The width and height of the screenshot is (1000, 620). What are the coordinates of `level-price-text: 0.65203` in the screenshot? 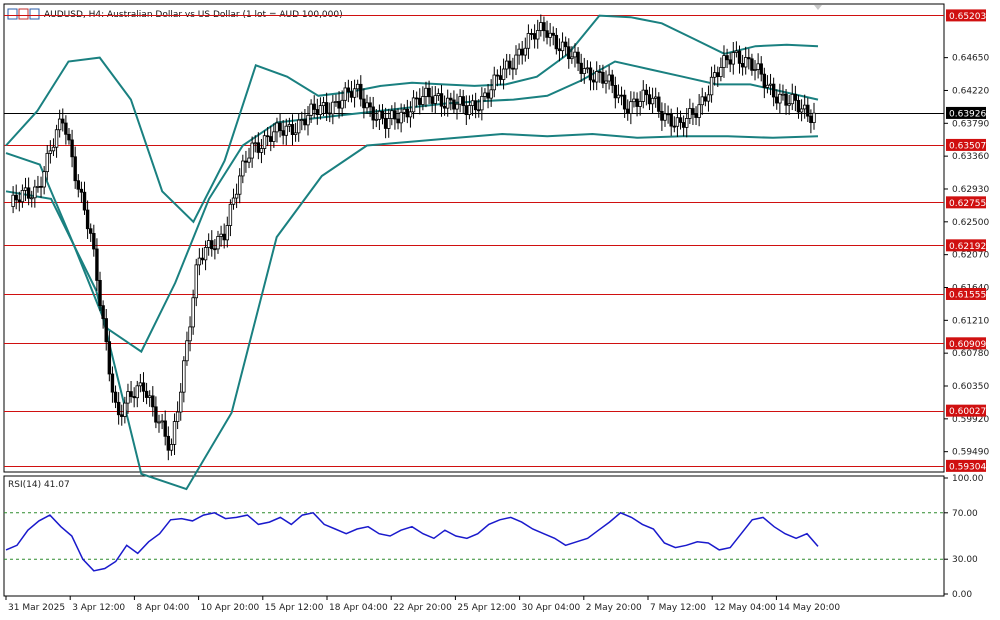 It's located at (967, 17).